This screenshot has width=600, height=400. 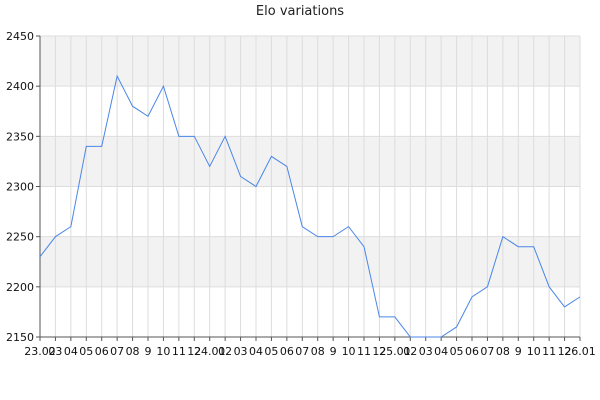 I want to click on y-tick-label: 2250, so click(x=20, y=237).